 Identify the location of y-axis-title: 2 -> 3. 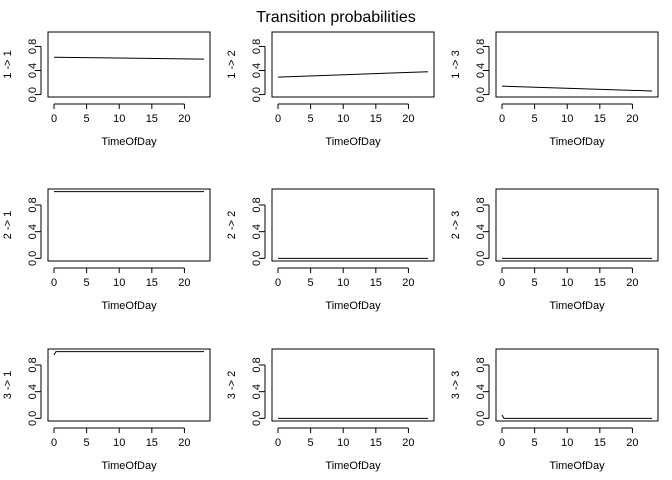
(456, 225).